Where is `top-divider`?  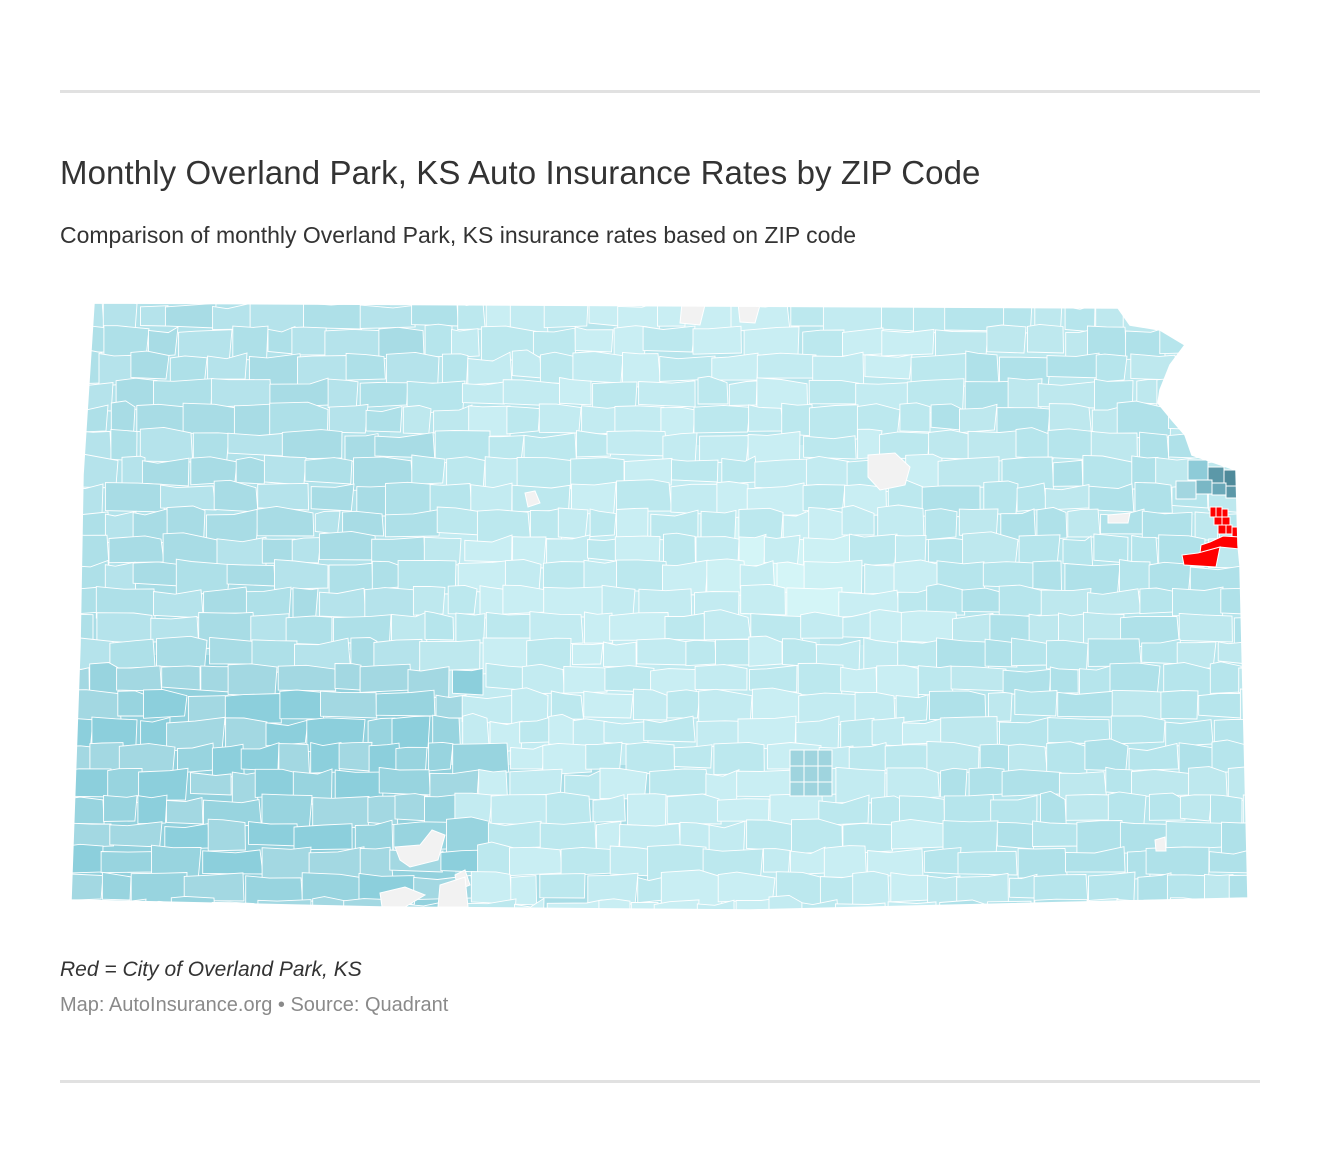
top-divider is located at coordinates (660, 91).